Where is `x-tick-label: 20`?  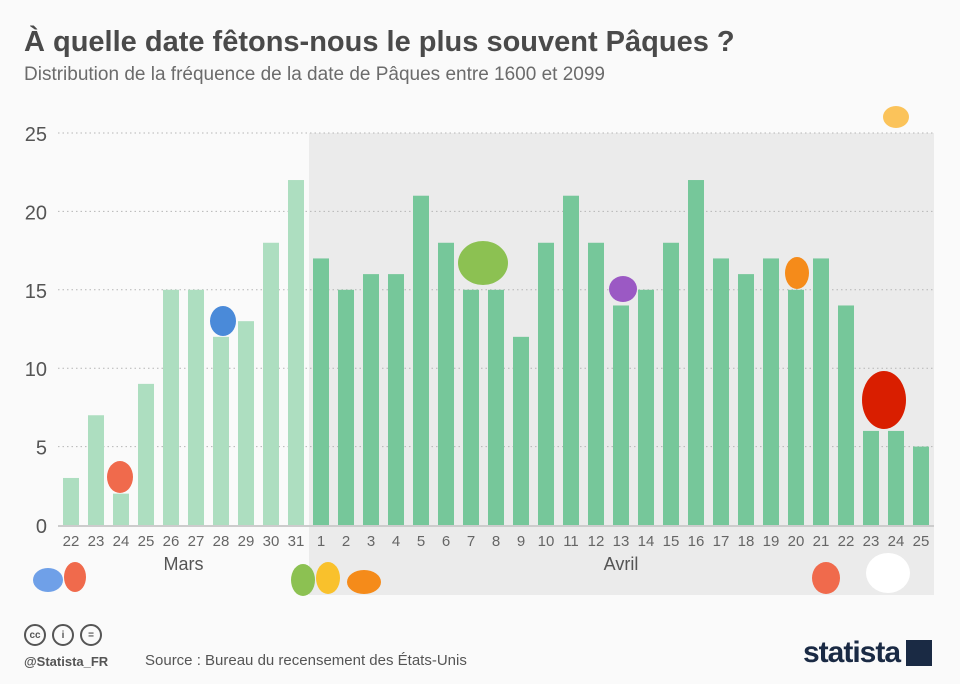
x-tick-label: 20 is located at coordinates (796, 541).